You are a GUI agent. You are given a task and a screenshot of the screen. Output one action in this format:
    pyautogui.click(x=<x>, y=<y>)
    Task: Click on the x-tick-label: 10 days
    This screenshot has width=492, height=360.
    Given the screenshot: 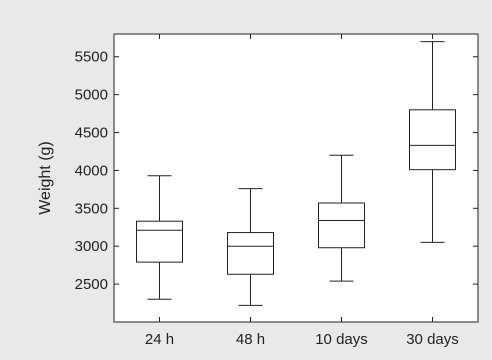 What is the action you would take?
    pyautogui.click(x=341, y=339)
    